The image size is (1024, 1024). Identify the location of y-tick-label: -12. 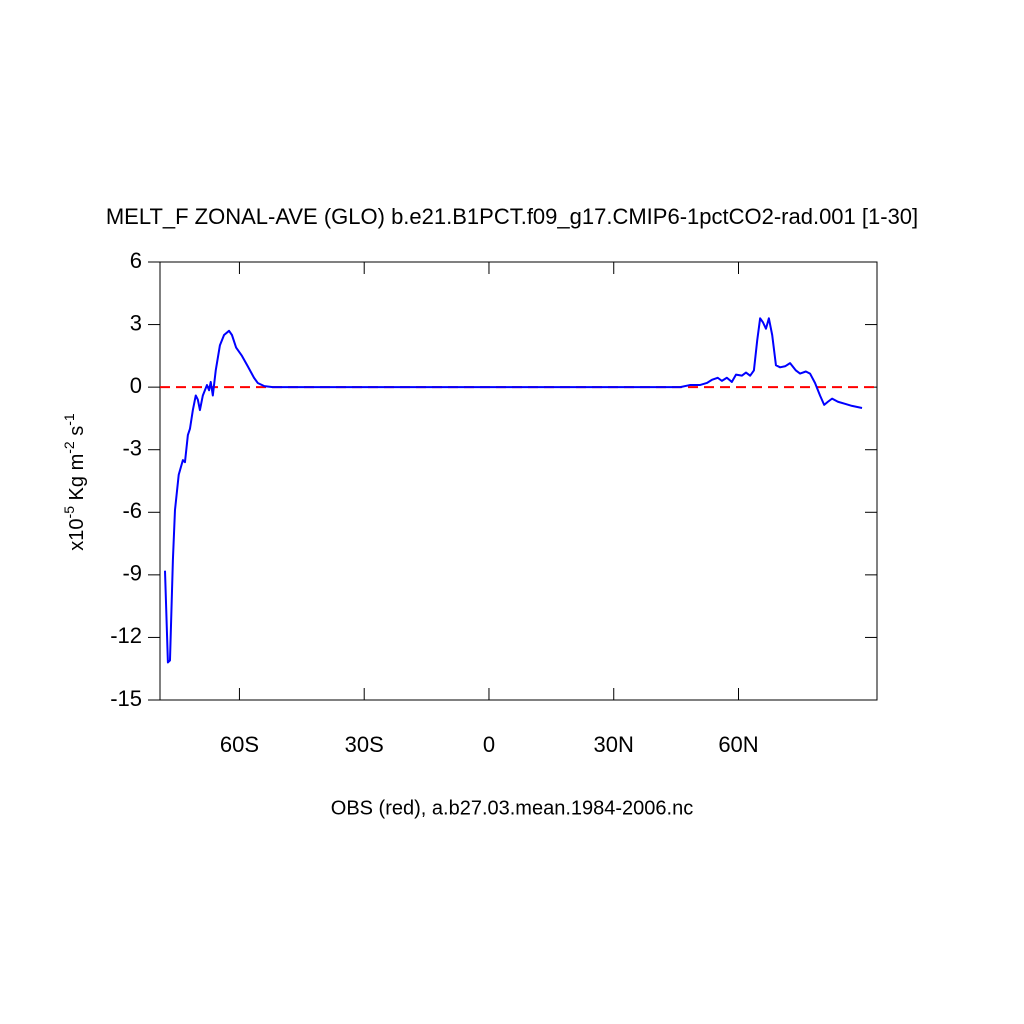
(126, 635).